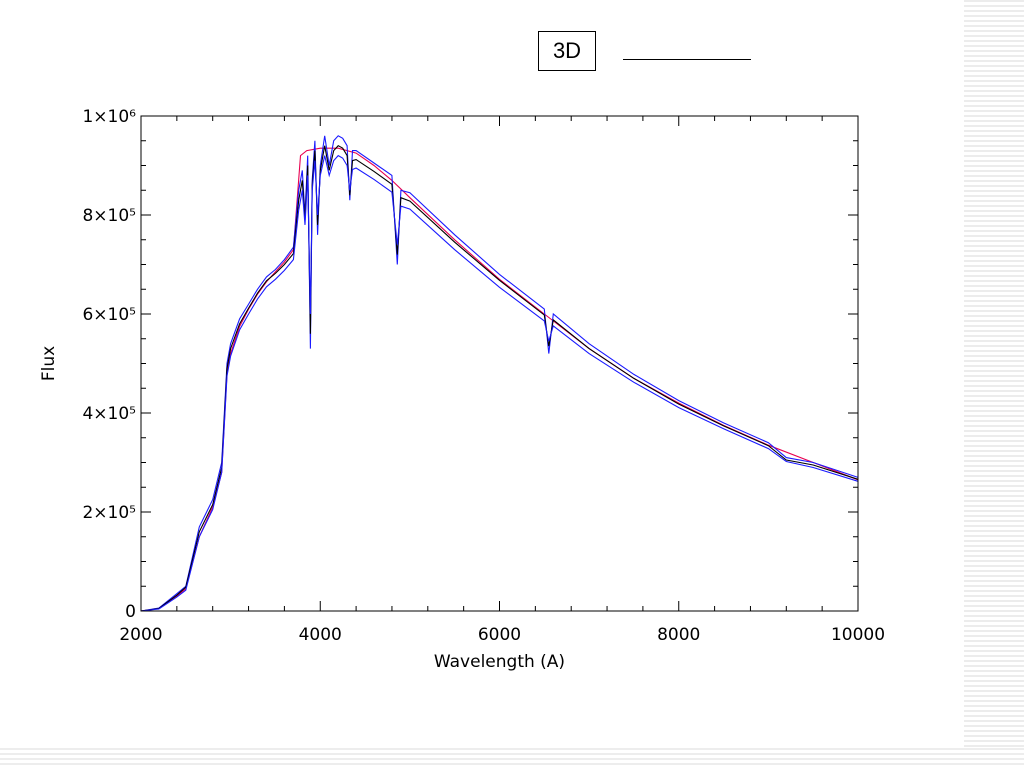 This screenshot has width=1024, height=768. Describe the element at coordinates (499, 635) in the screenshot. I see `x-tick-label: 6000` at that location.